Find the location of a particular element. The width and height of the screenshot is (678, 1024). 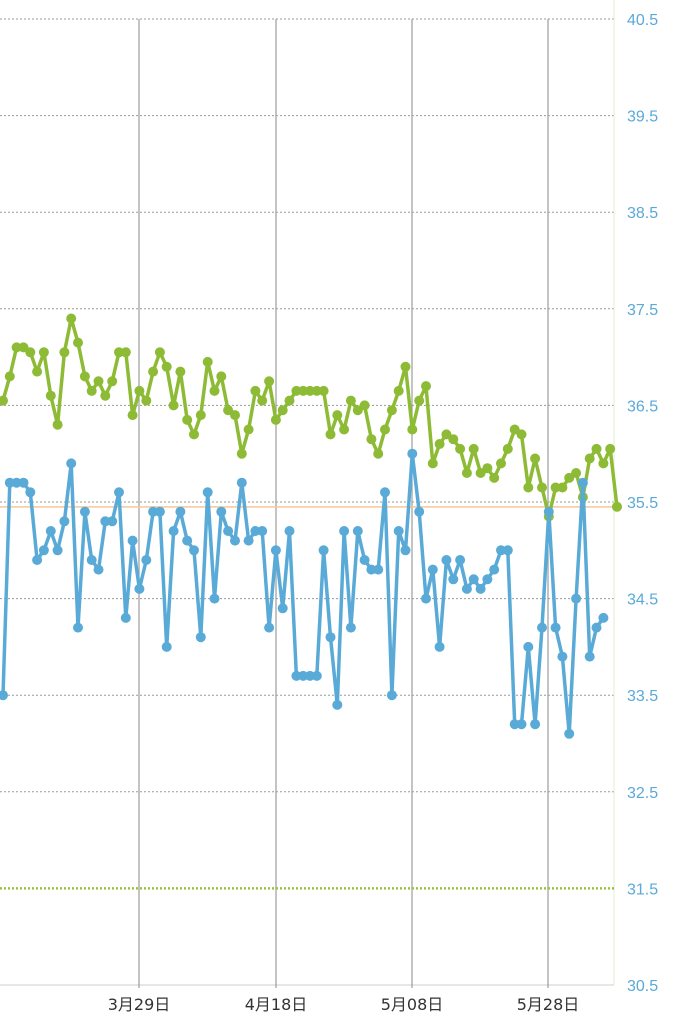

x-tick-label: 5月08日 is located at coordinates (412, 1004).